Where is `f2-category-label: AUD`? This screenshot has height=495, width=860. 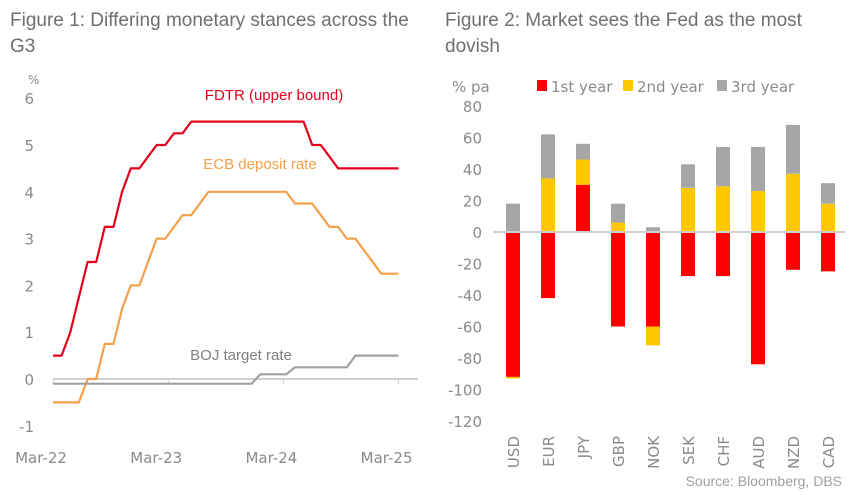 f2-category-label: AUD is located at coordinates (759, 452).